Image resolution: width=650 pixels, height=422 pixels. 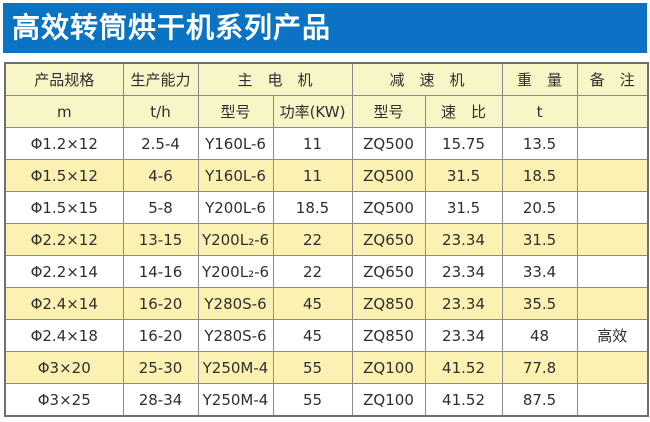 I want to click on cell-spec: Φ1.5×15, so click(x=64, y=207).